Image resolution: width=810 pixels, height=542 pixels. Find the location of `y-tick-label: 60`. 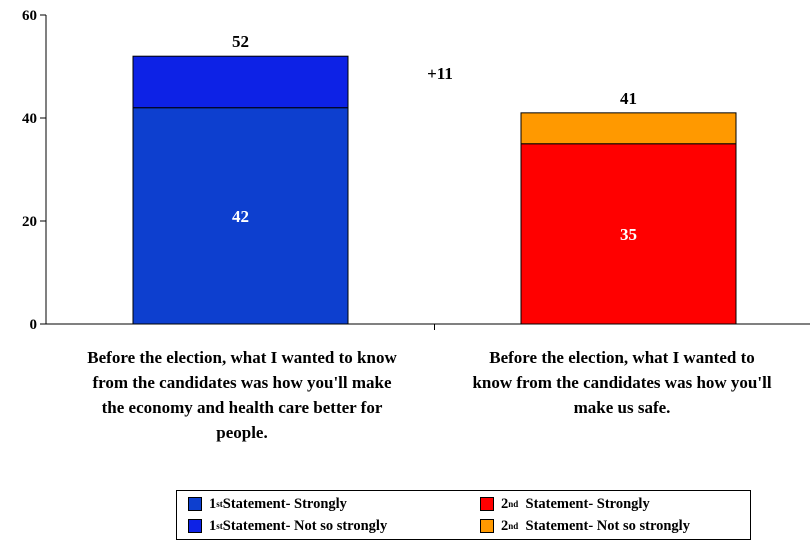

y-tick-label: 60 is located at coordinates (29, 16).